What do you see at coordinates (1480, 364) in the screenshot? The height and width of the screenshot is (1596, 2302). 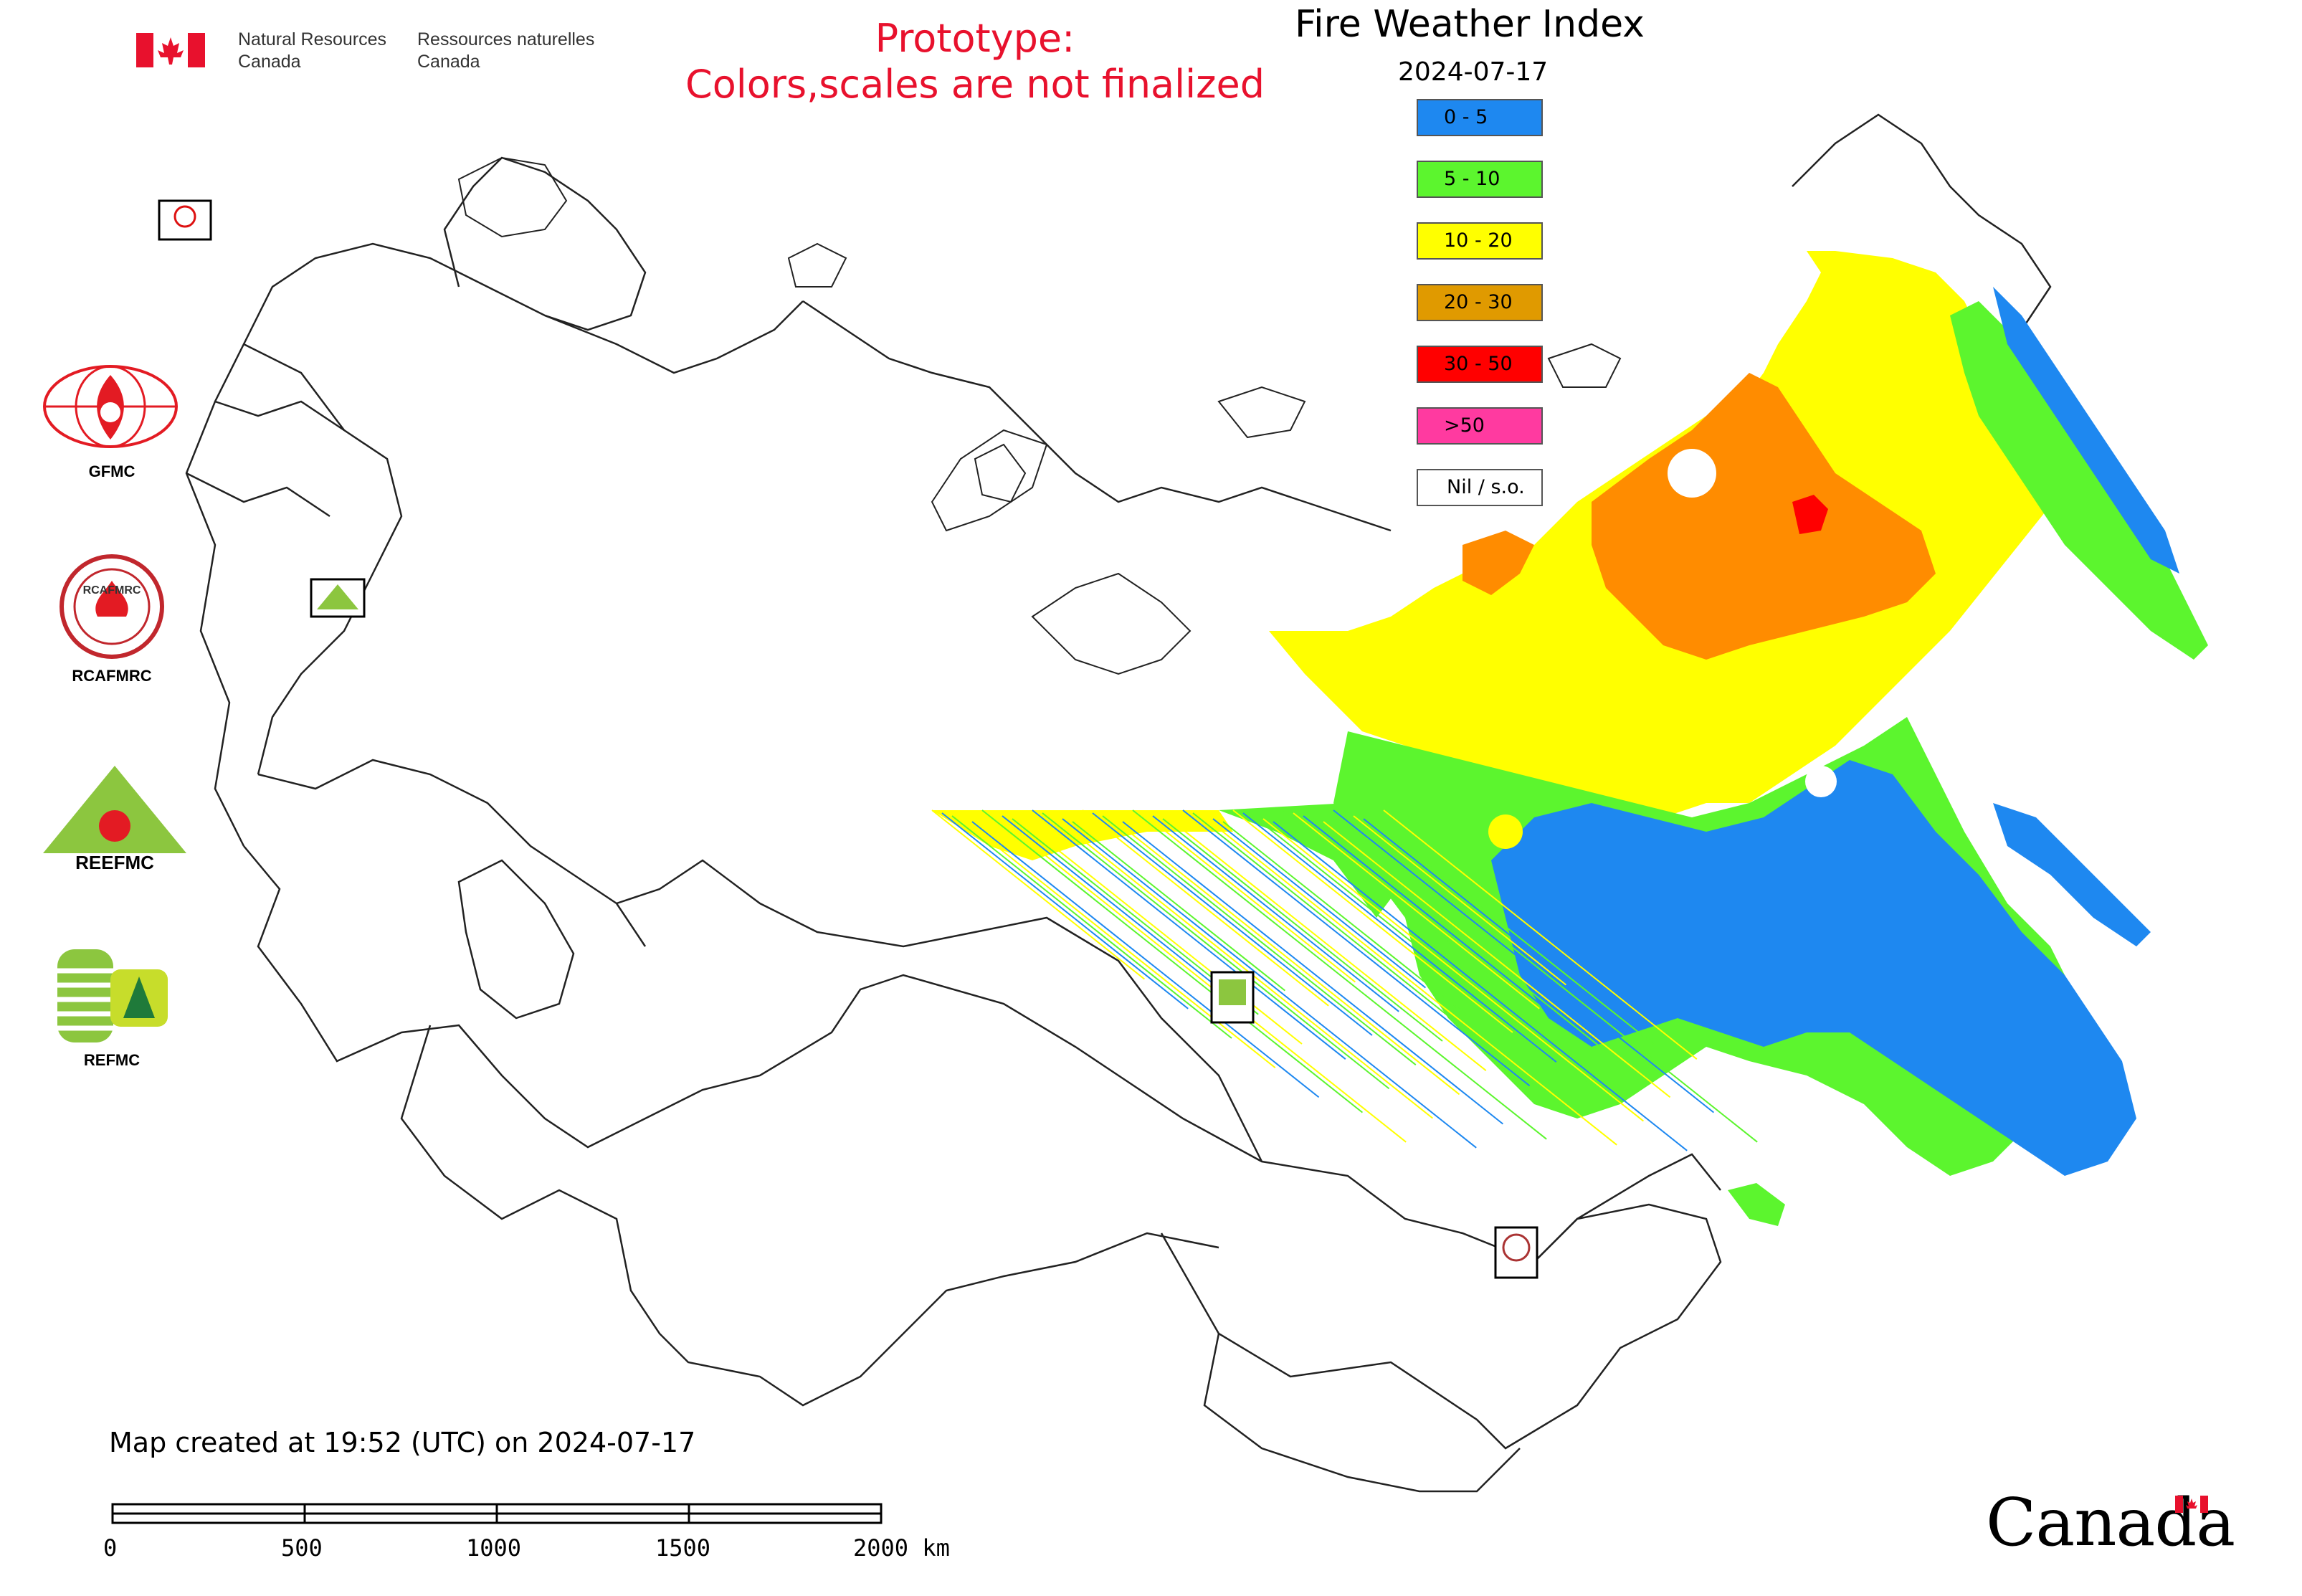 I see `legend-item-4: 30 - 50` at bounding box center [1480, 364].